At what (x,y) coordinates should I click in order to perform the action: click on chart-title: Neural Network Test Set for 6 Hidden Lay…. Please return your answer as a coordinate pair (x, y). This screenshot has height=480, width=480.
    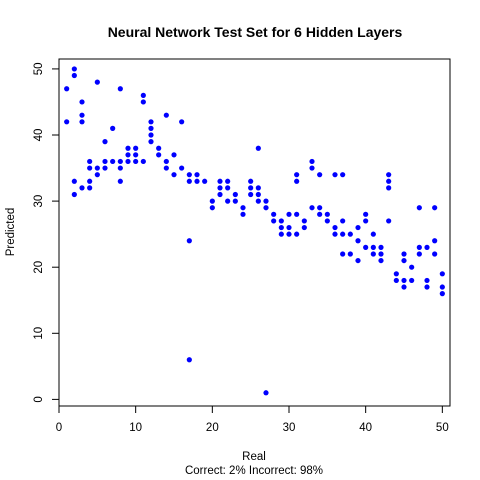
    Looking at the image, I should click on (255, 32).